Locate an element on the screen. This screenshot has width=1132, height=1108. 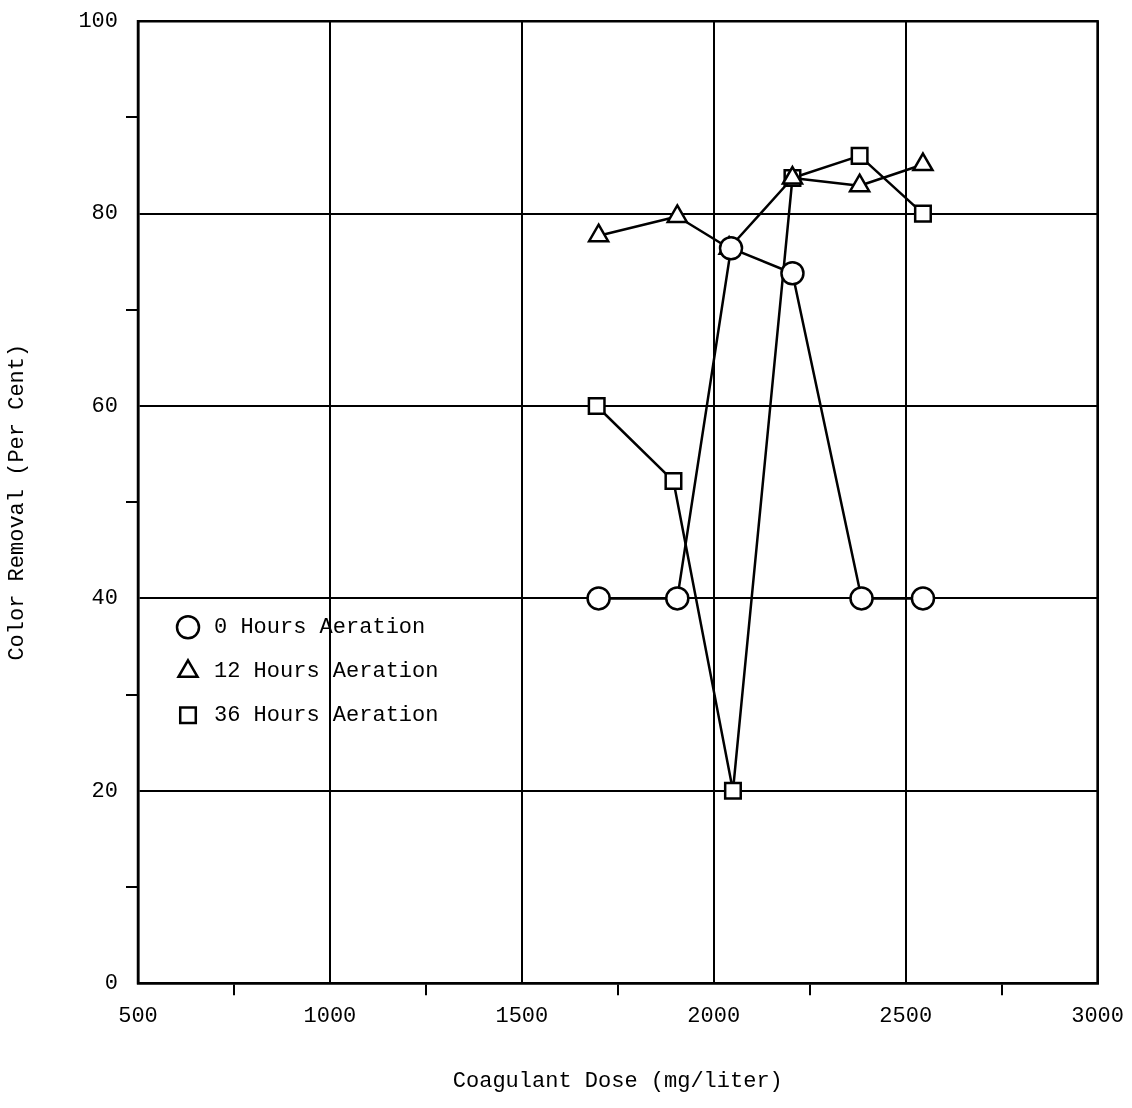
x-tick-label: 500 is located at coordinates (138, 1017).